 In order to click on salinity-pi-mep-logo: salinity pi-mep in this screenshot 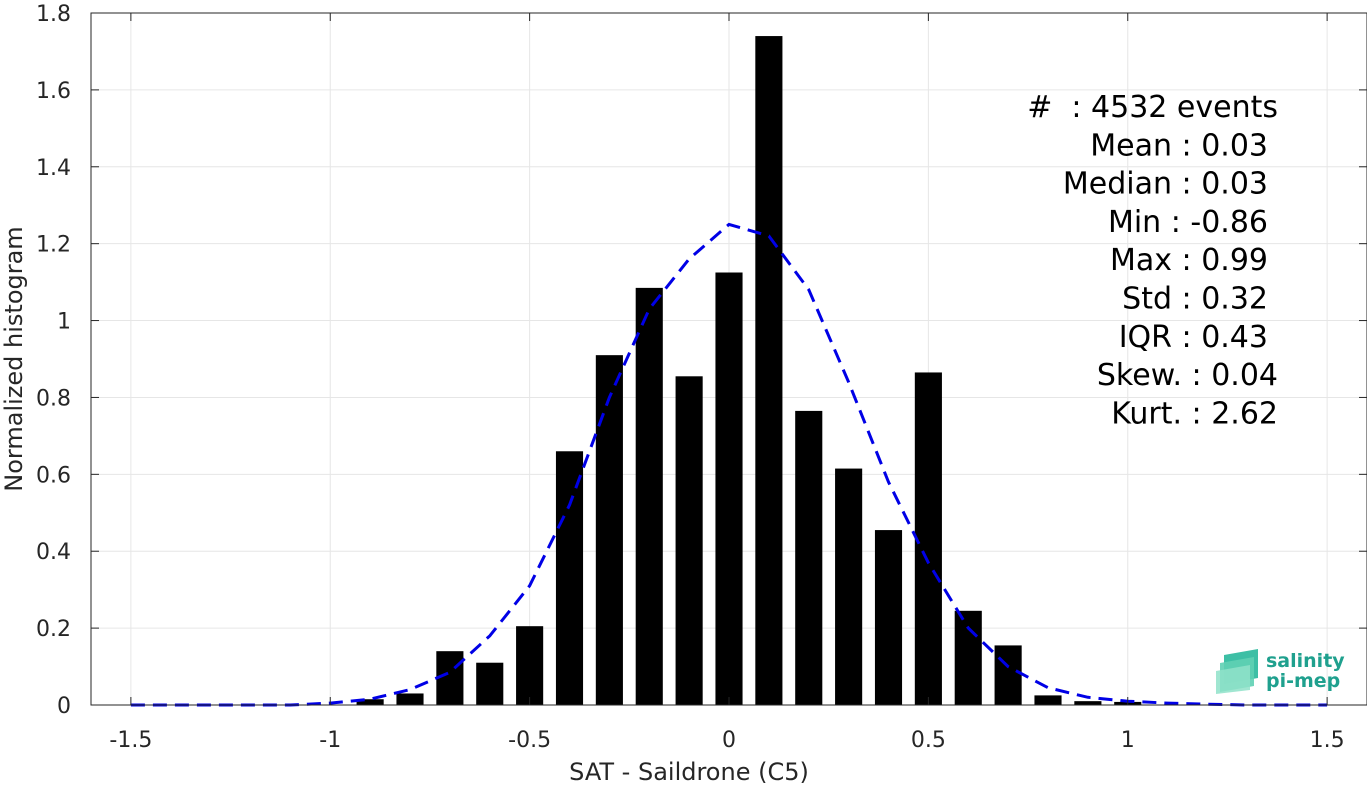, I will do `click(1280, 671)`.